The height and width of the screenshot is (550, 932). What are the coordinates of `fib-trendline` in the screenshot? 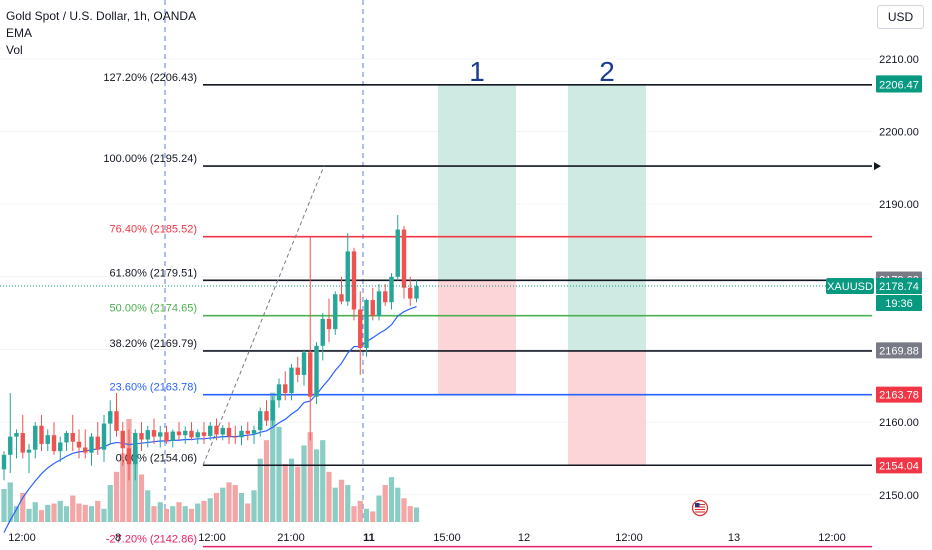 It's located at (263, 315).